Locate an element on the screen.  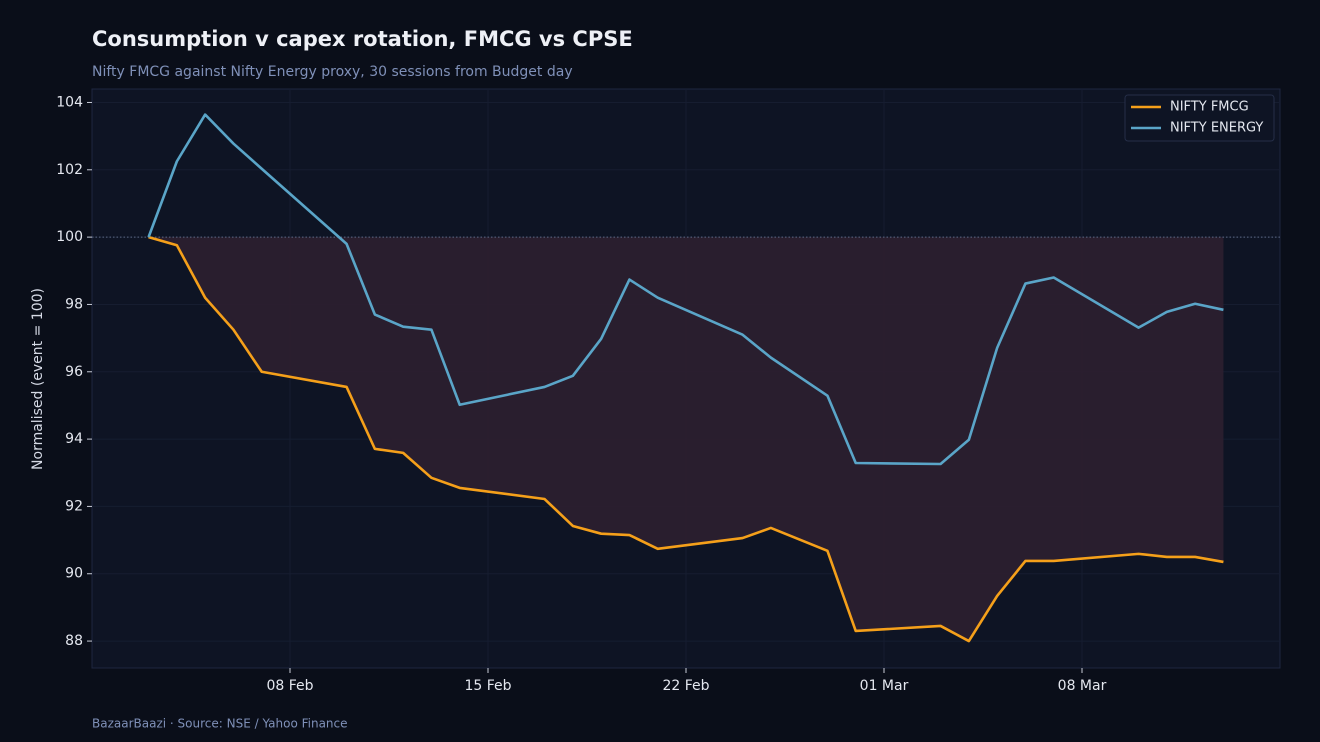
y-tick-label: 92 is located at coordinates (74, 506).